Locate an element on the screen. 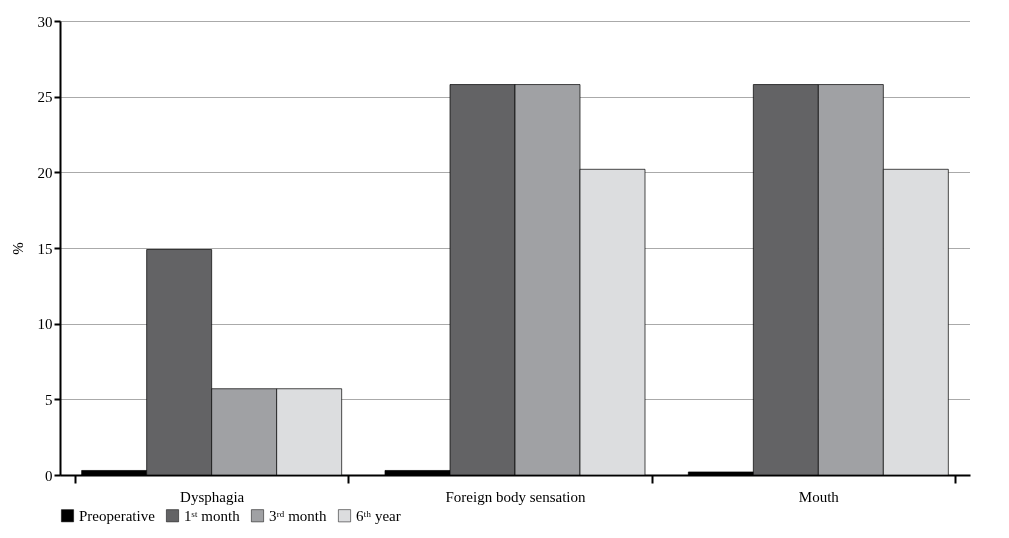 This screenshot has width=1009, height=538. y-tick-label: 30 is located at coordinates (45, 21).